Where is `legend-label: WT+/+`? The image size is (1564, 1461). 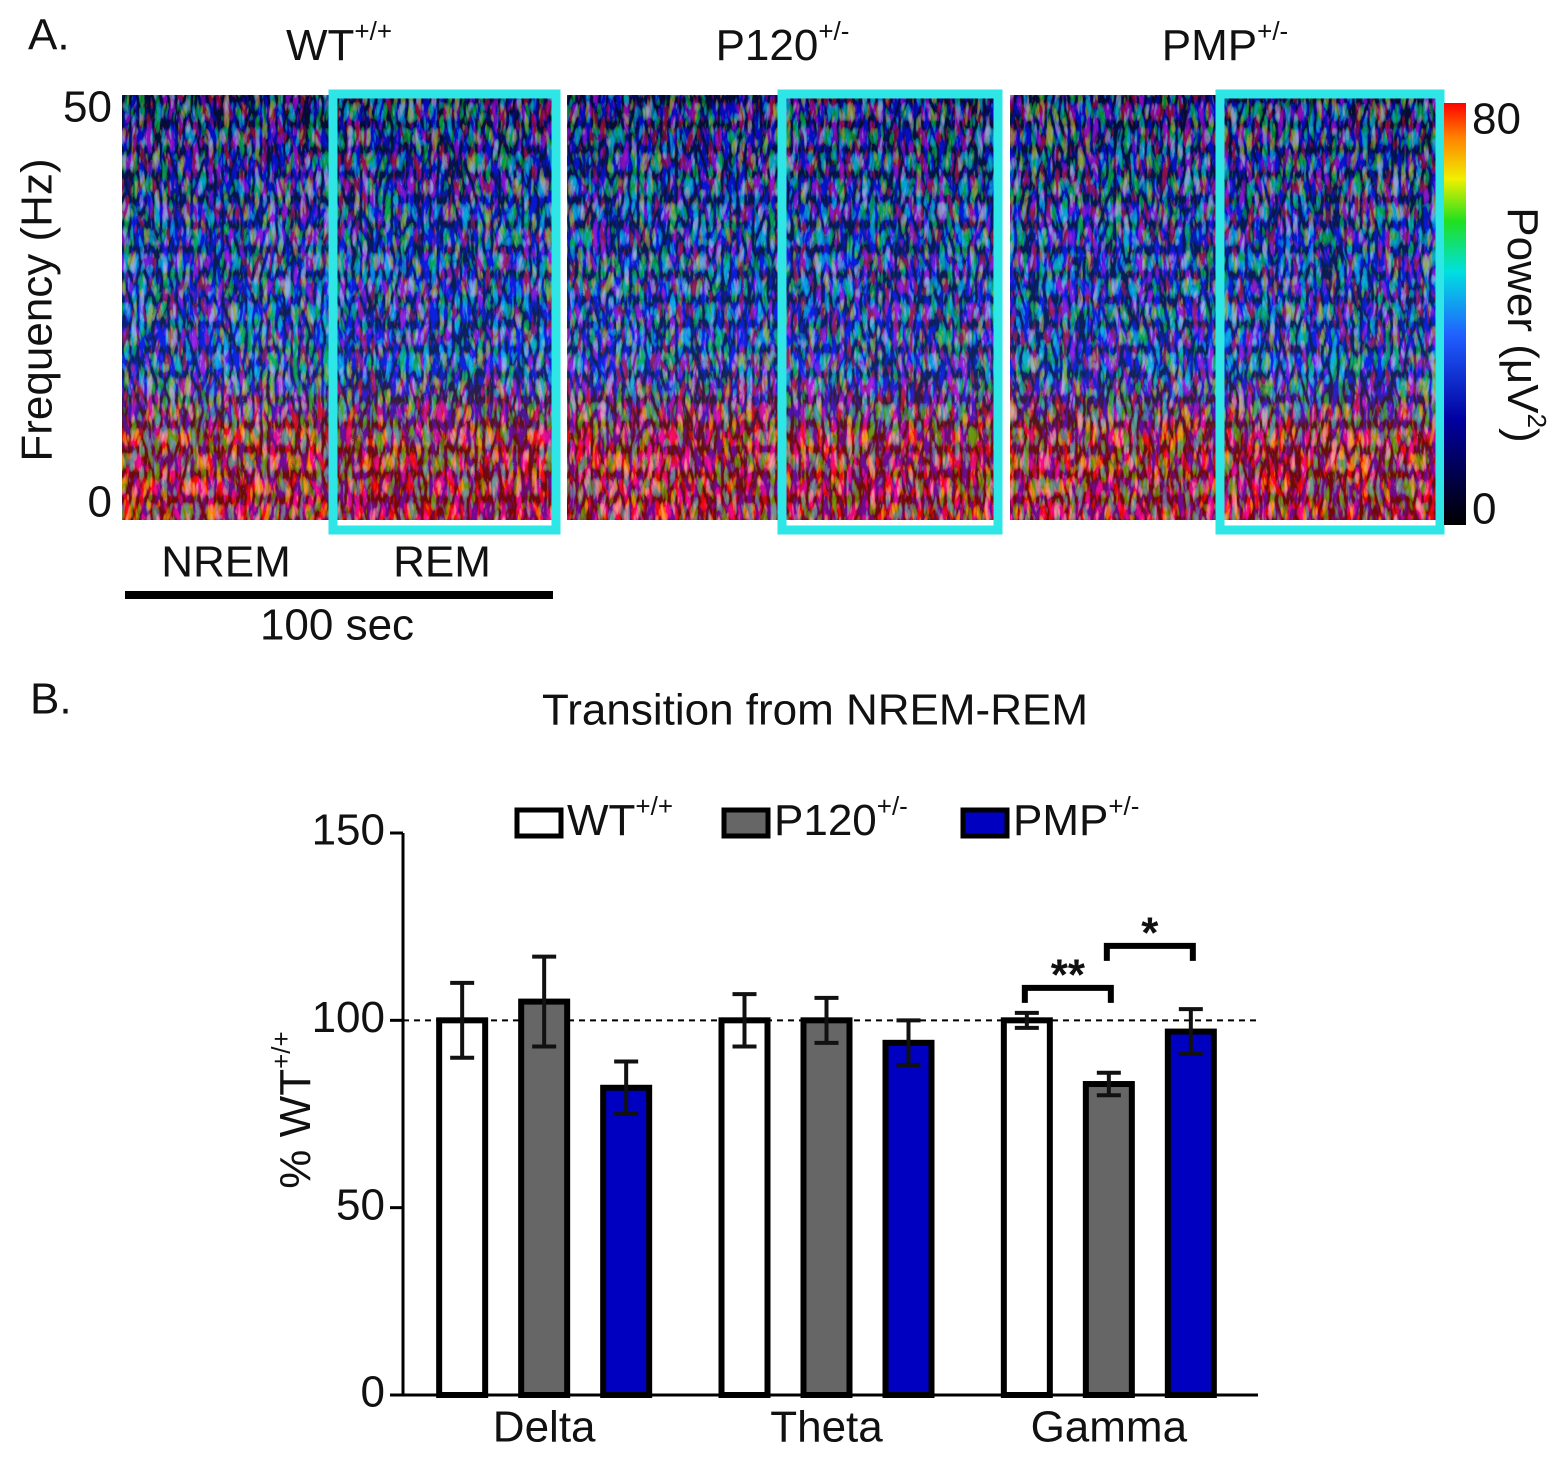 legend-label: WT+/+ is located at coordinates (620, 818).